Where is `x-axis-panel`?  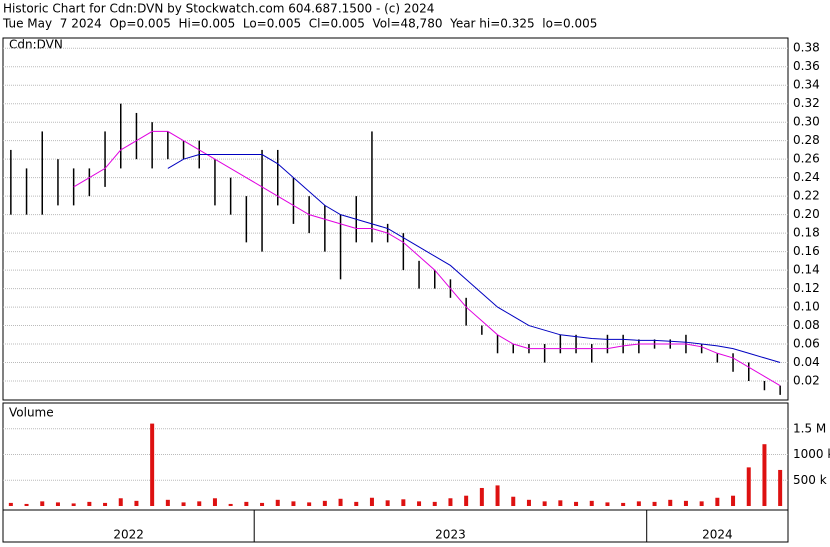
x-axis-panel is located at coordinates (395, 526).